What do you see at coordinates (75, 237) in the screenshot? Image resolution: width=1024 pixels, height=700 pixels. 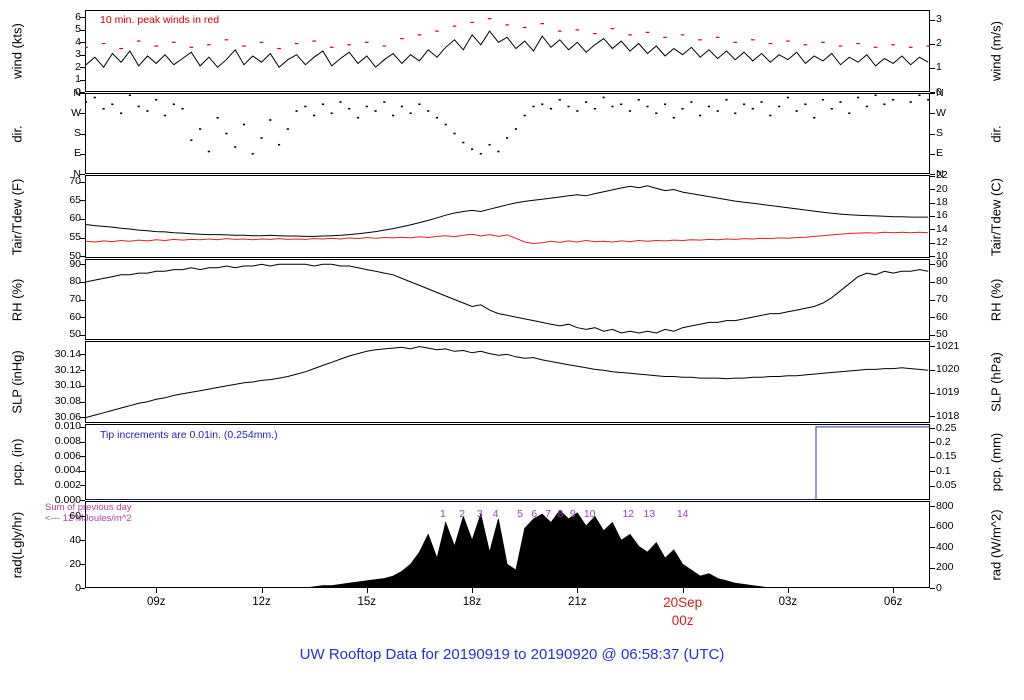 I see `y-tick-label: 55` at bounding box center [75, 237].